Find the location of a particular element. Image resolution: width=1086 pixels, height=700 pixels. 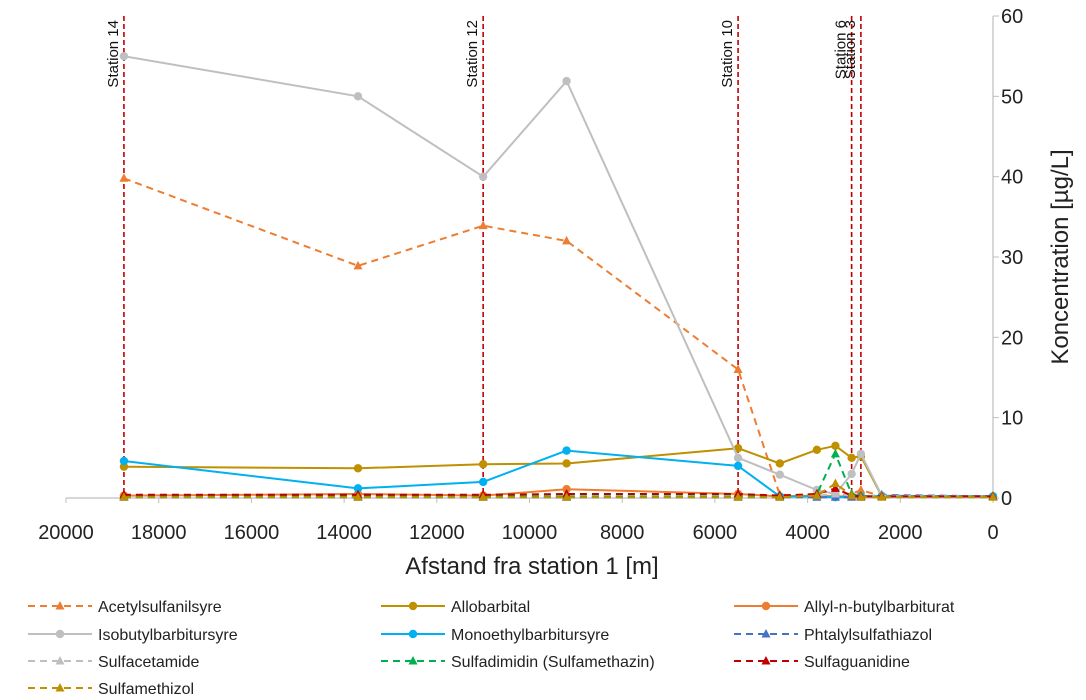

x-tick-label: 2000 is located at coordinates (900, 533).